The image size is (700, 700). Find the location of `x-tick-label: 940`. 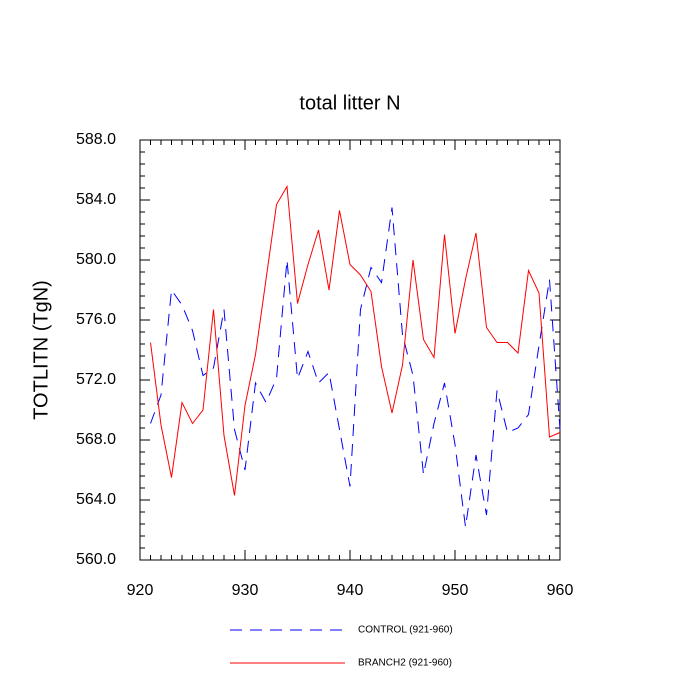

x-tick-label: 940 is located at coordinates (350, 590).